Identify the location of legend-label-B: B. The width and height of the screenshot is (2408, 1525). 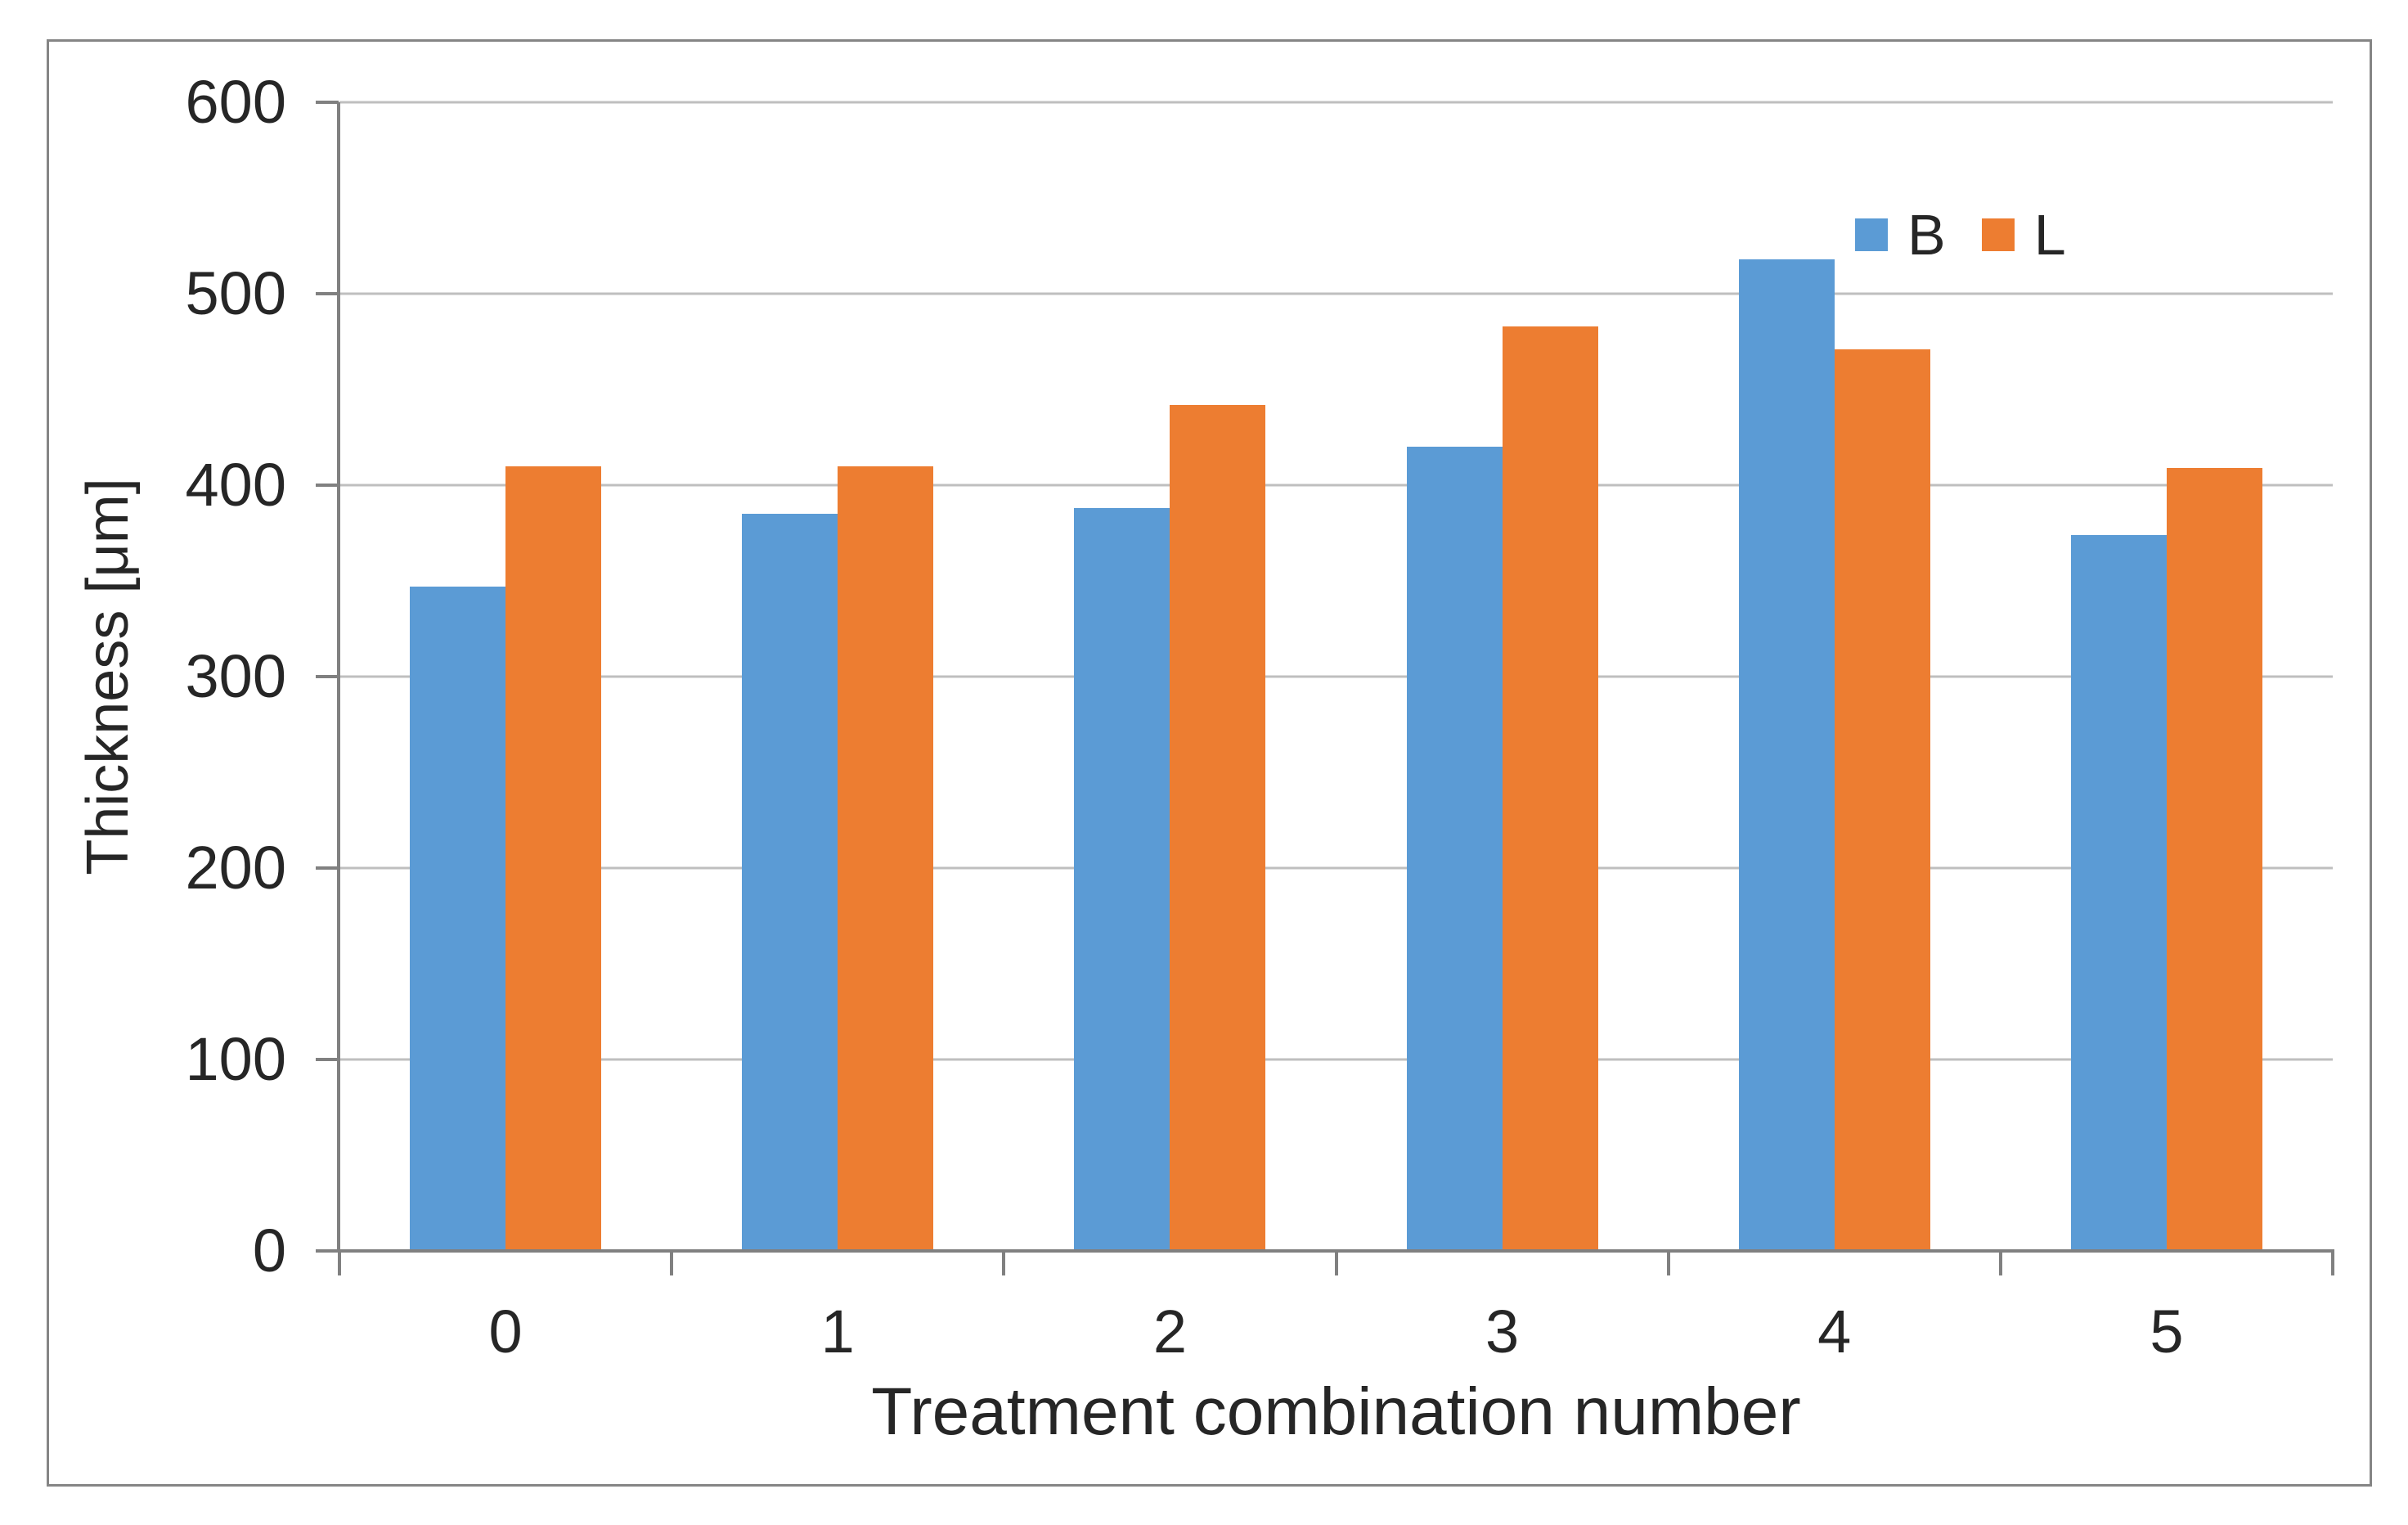
(1927, 235).